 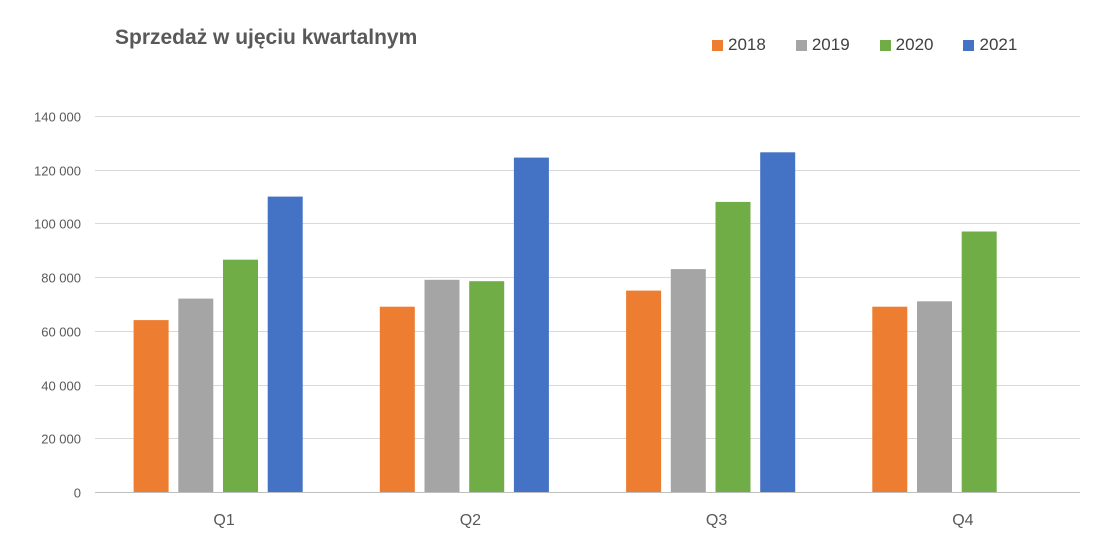 What do you see at coordinates (733, 346) in the screenshot?
I see `bar-q3-2020` at bounding box center [733, 346].